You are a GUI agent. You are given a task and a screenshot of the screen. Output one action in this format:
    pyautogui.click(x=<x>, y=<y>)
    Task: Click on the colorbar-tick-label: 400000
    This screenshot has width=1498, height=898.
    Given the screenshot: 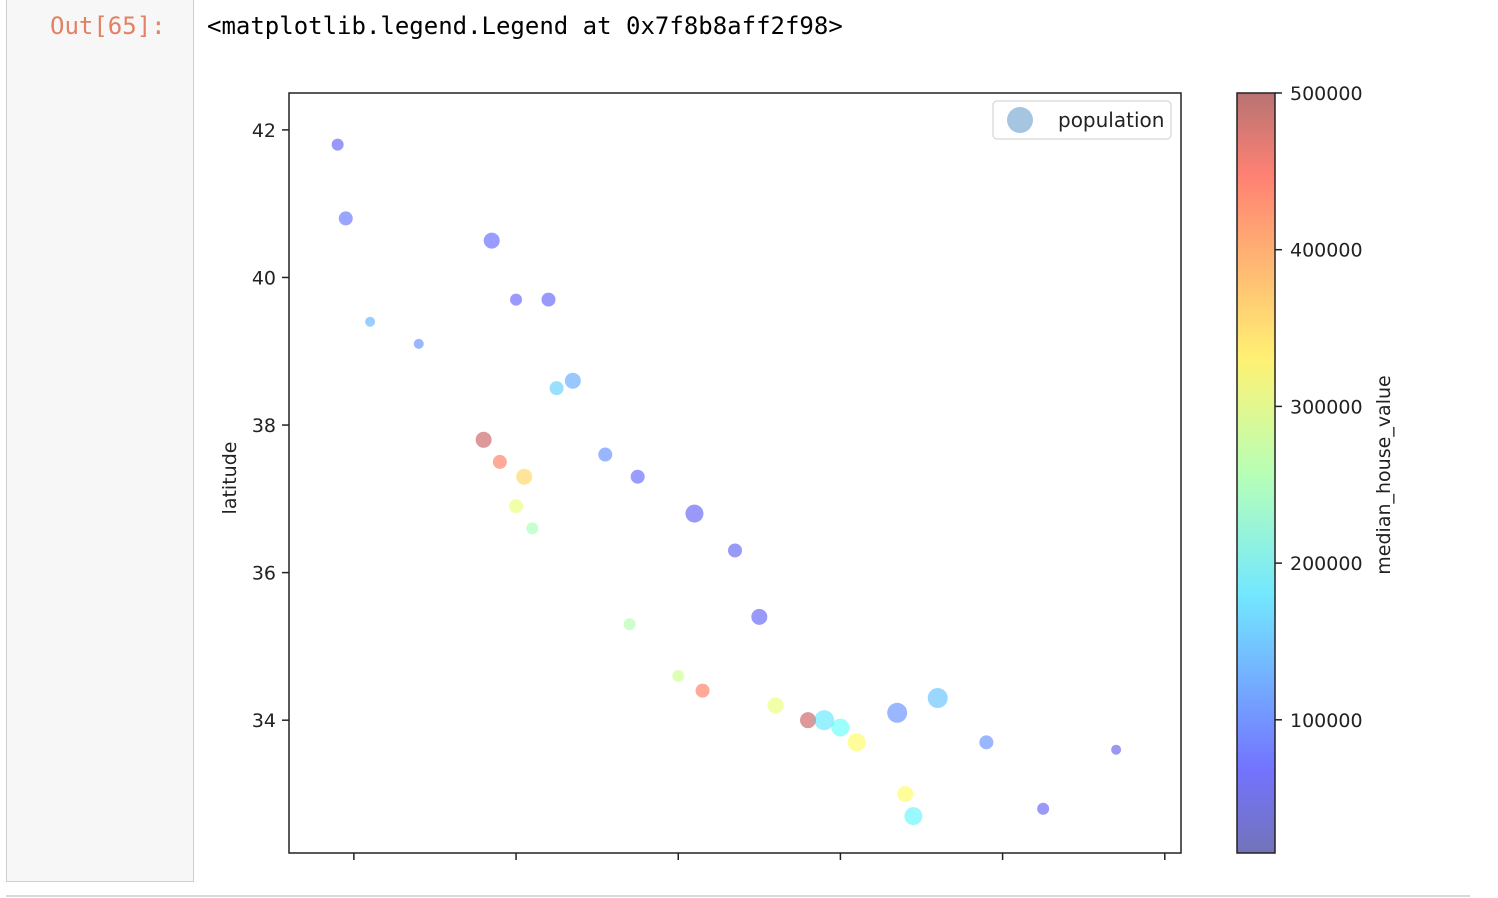 What is the action you would take?
    pyautogui.click(x=1326, y=251)
    